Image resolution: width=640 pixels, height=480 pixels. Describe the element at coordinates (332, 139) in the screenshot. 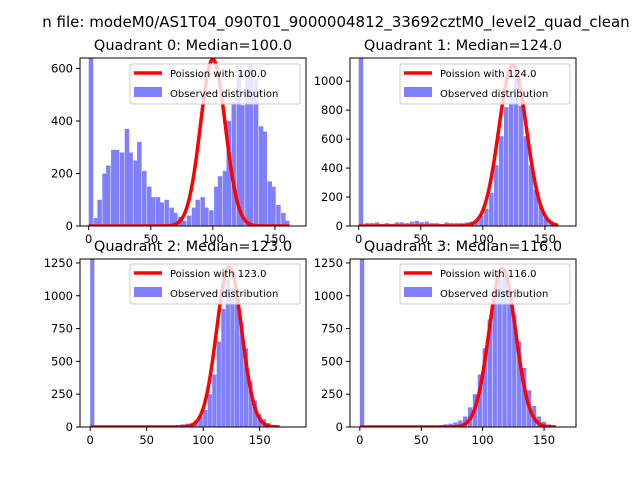

I see `y-tick-label: 600` at that location.